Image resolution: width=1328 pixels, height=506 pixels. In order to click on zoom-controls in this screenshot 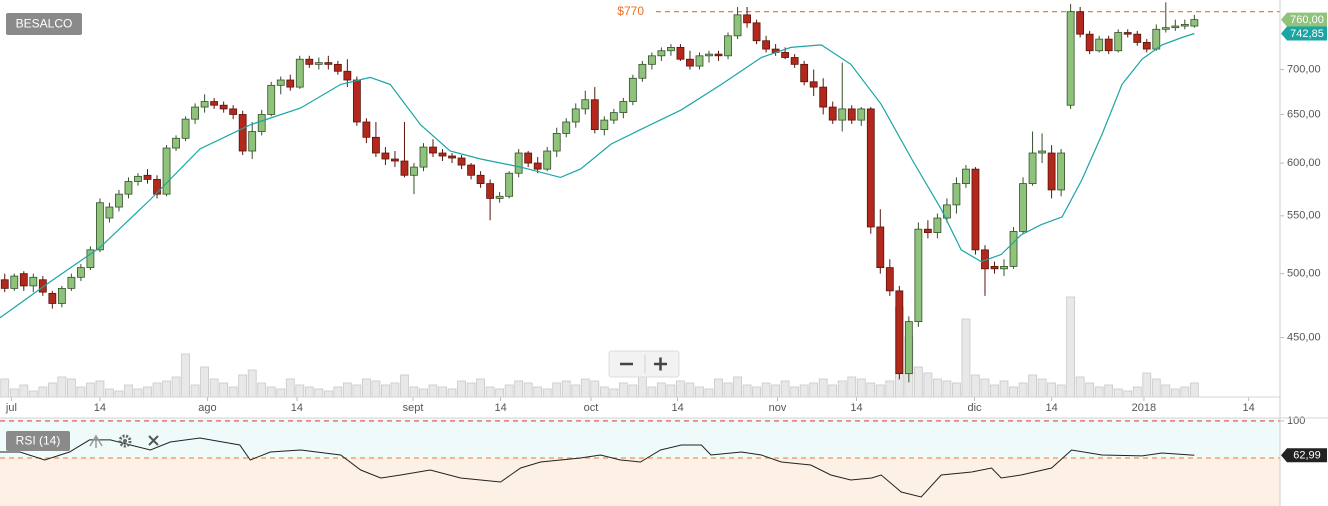, I will do `click(644, 364)`.